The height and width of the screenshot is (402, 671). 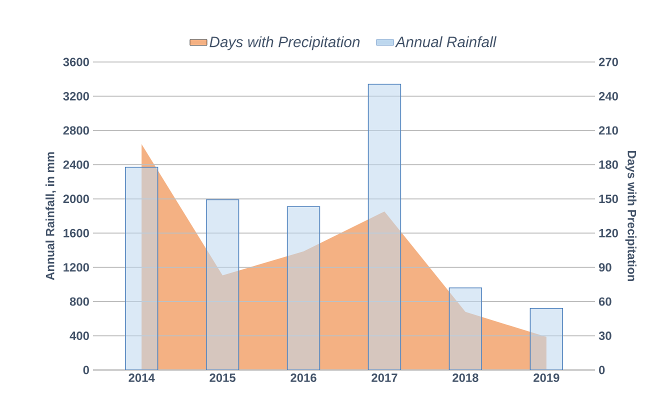 I want to click on x-tick-label: 2015, so click(x=223, y=378).